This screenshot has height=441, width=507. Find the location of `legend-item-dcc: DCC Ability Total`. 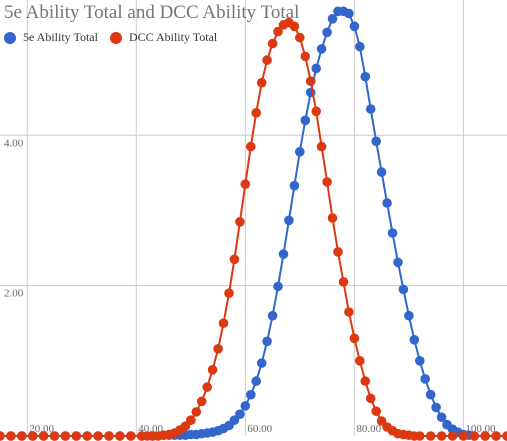

legend-item-dcc: DCC Ability Total is located at coordinates (163, 37).